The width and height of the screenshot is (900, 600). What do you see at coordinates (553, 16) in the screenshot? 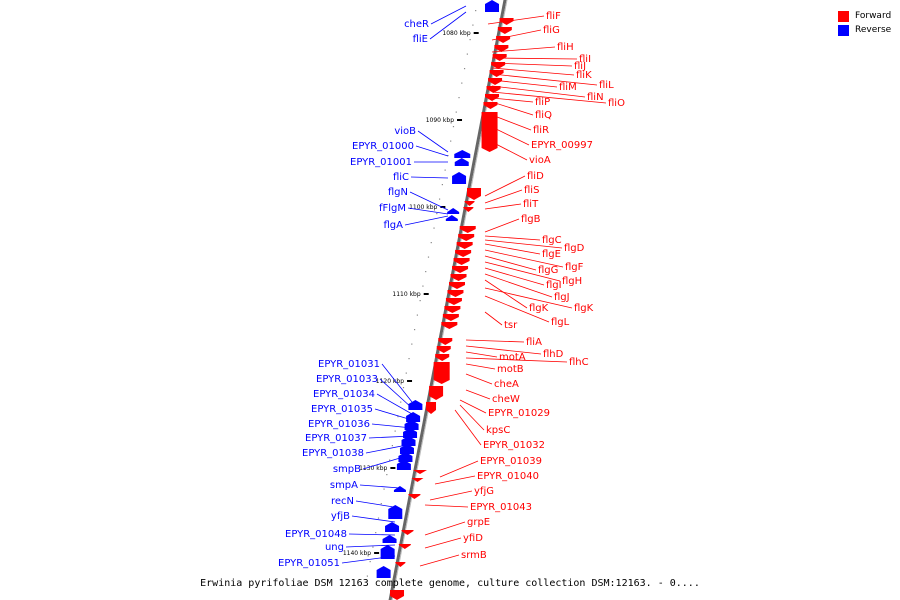
I see `forward-gene-label: fliF` at bounding box center [553, 16].